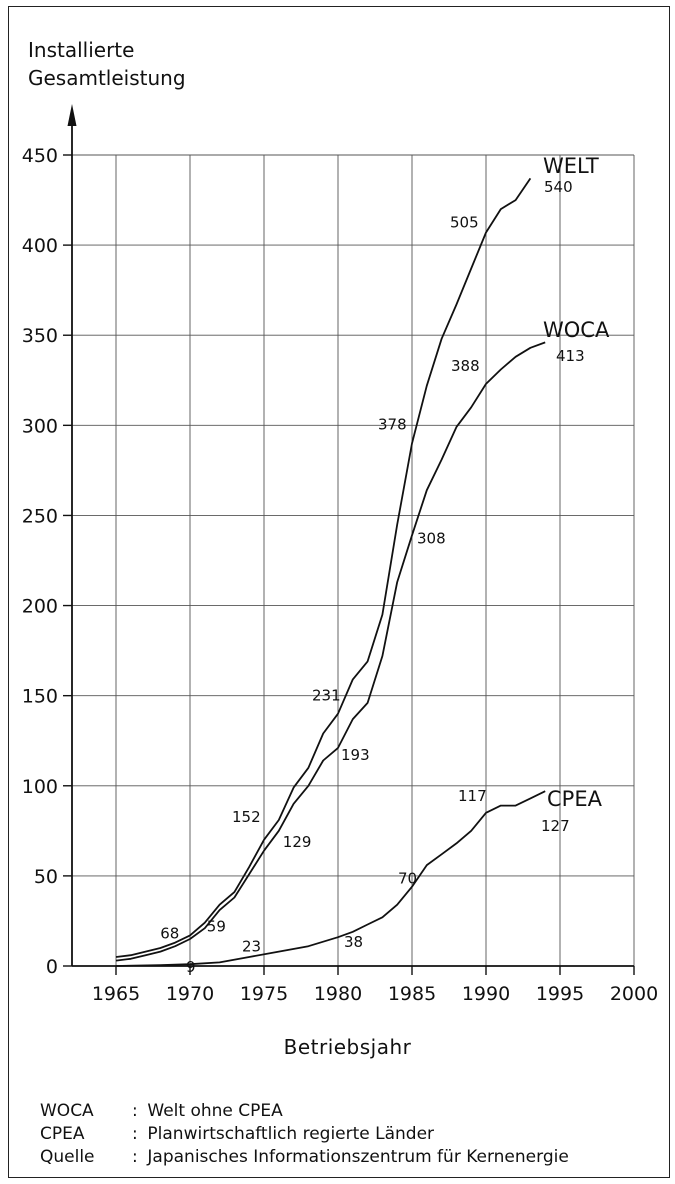 Image resolution: width=675 pixels, height=1184 pixels. What do you see at coordinates (107, 64) in the screenshot?
I see `y-axis-title: Installierte Gesamtleistung` at bounding box center [107, 64].